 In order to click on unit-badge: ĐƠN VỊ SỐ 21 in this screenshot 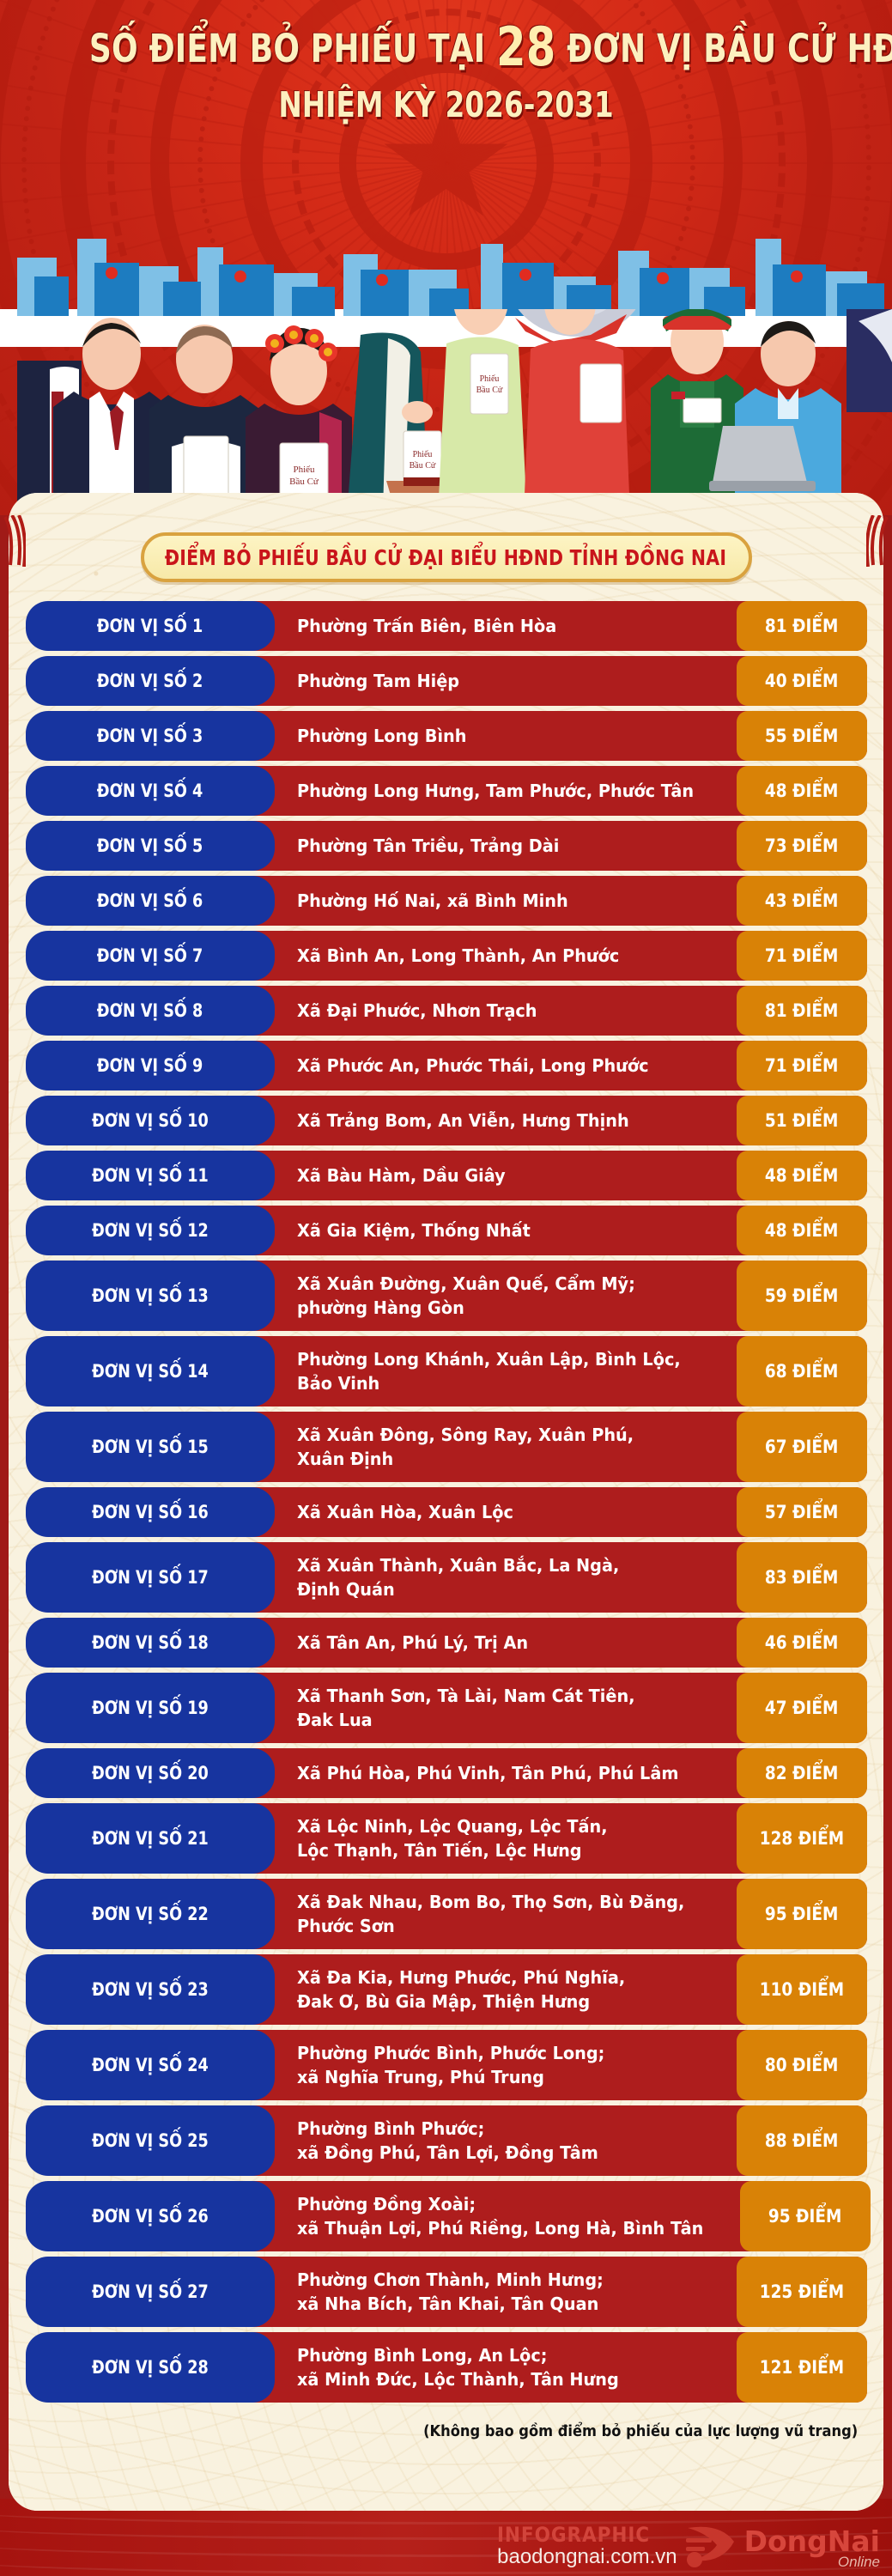, I will do `click(150, 1838)`.